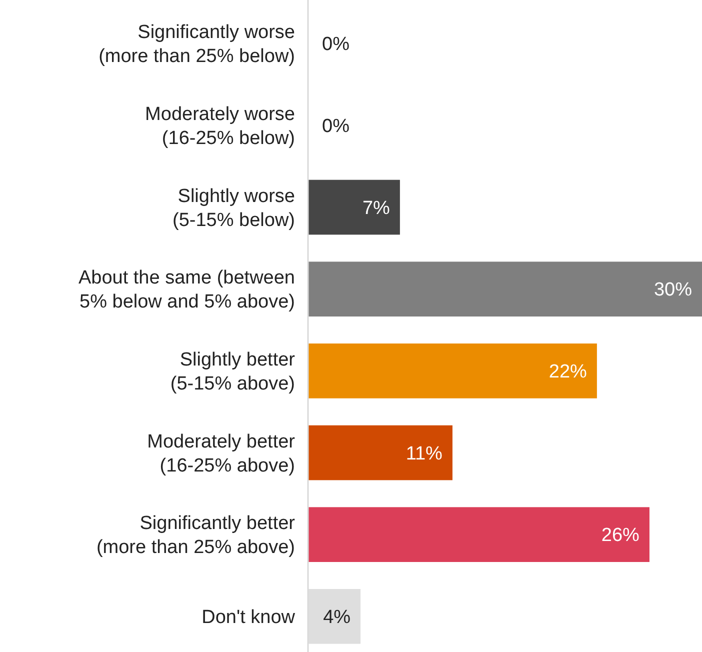 The image size is (702, 652). What do you see at coordinates (620, 535) in the screenshot?
I see `data-label: 26%` at bounding box center [620, 535].